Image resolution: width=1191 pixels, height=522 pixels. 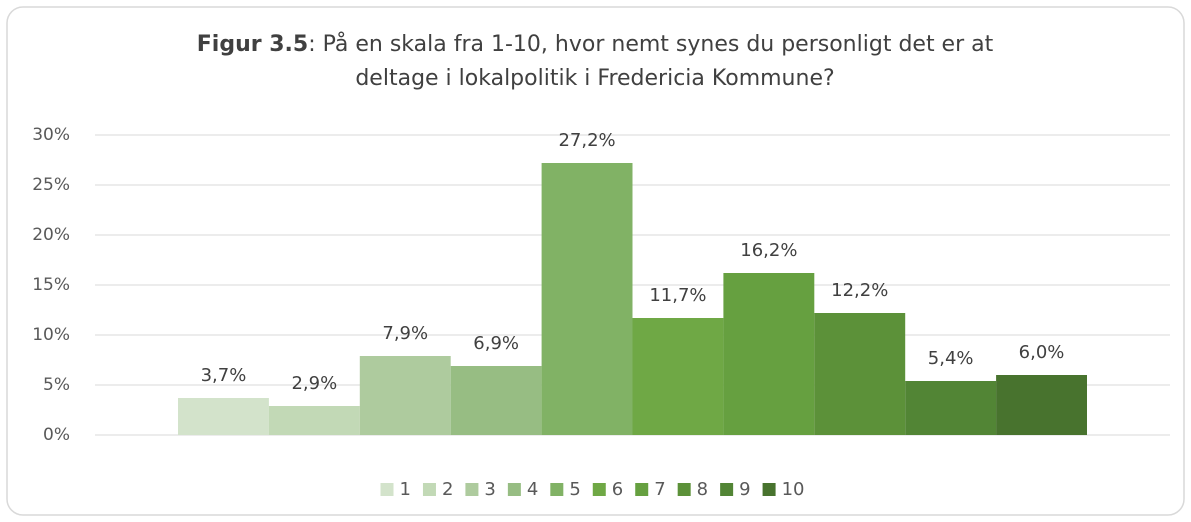 What do you see at coordinates (496, 343) in the screenshot?
I see `data-label: 6,9%` at bounding box center [496, 343].